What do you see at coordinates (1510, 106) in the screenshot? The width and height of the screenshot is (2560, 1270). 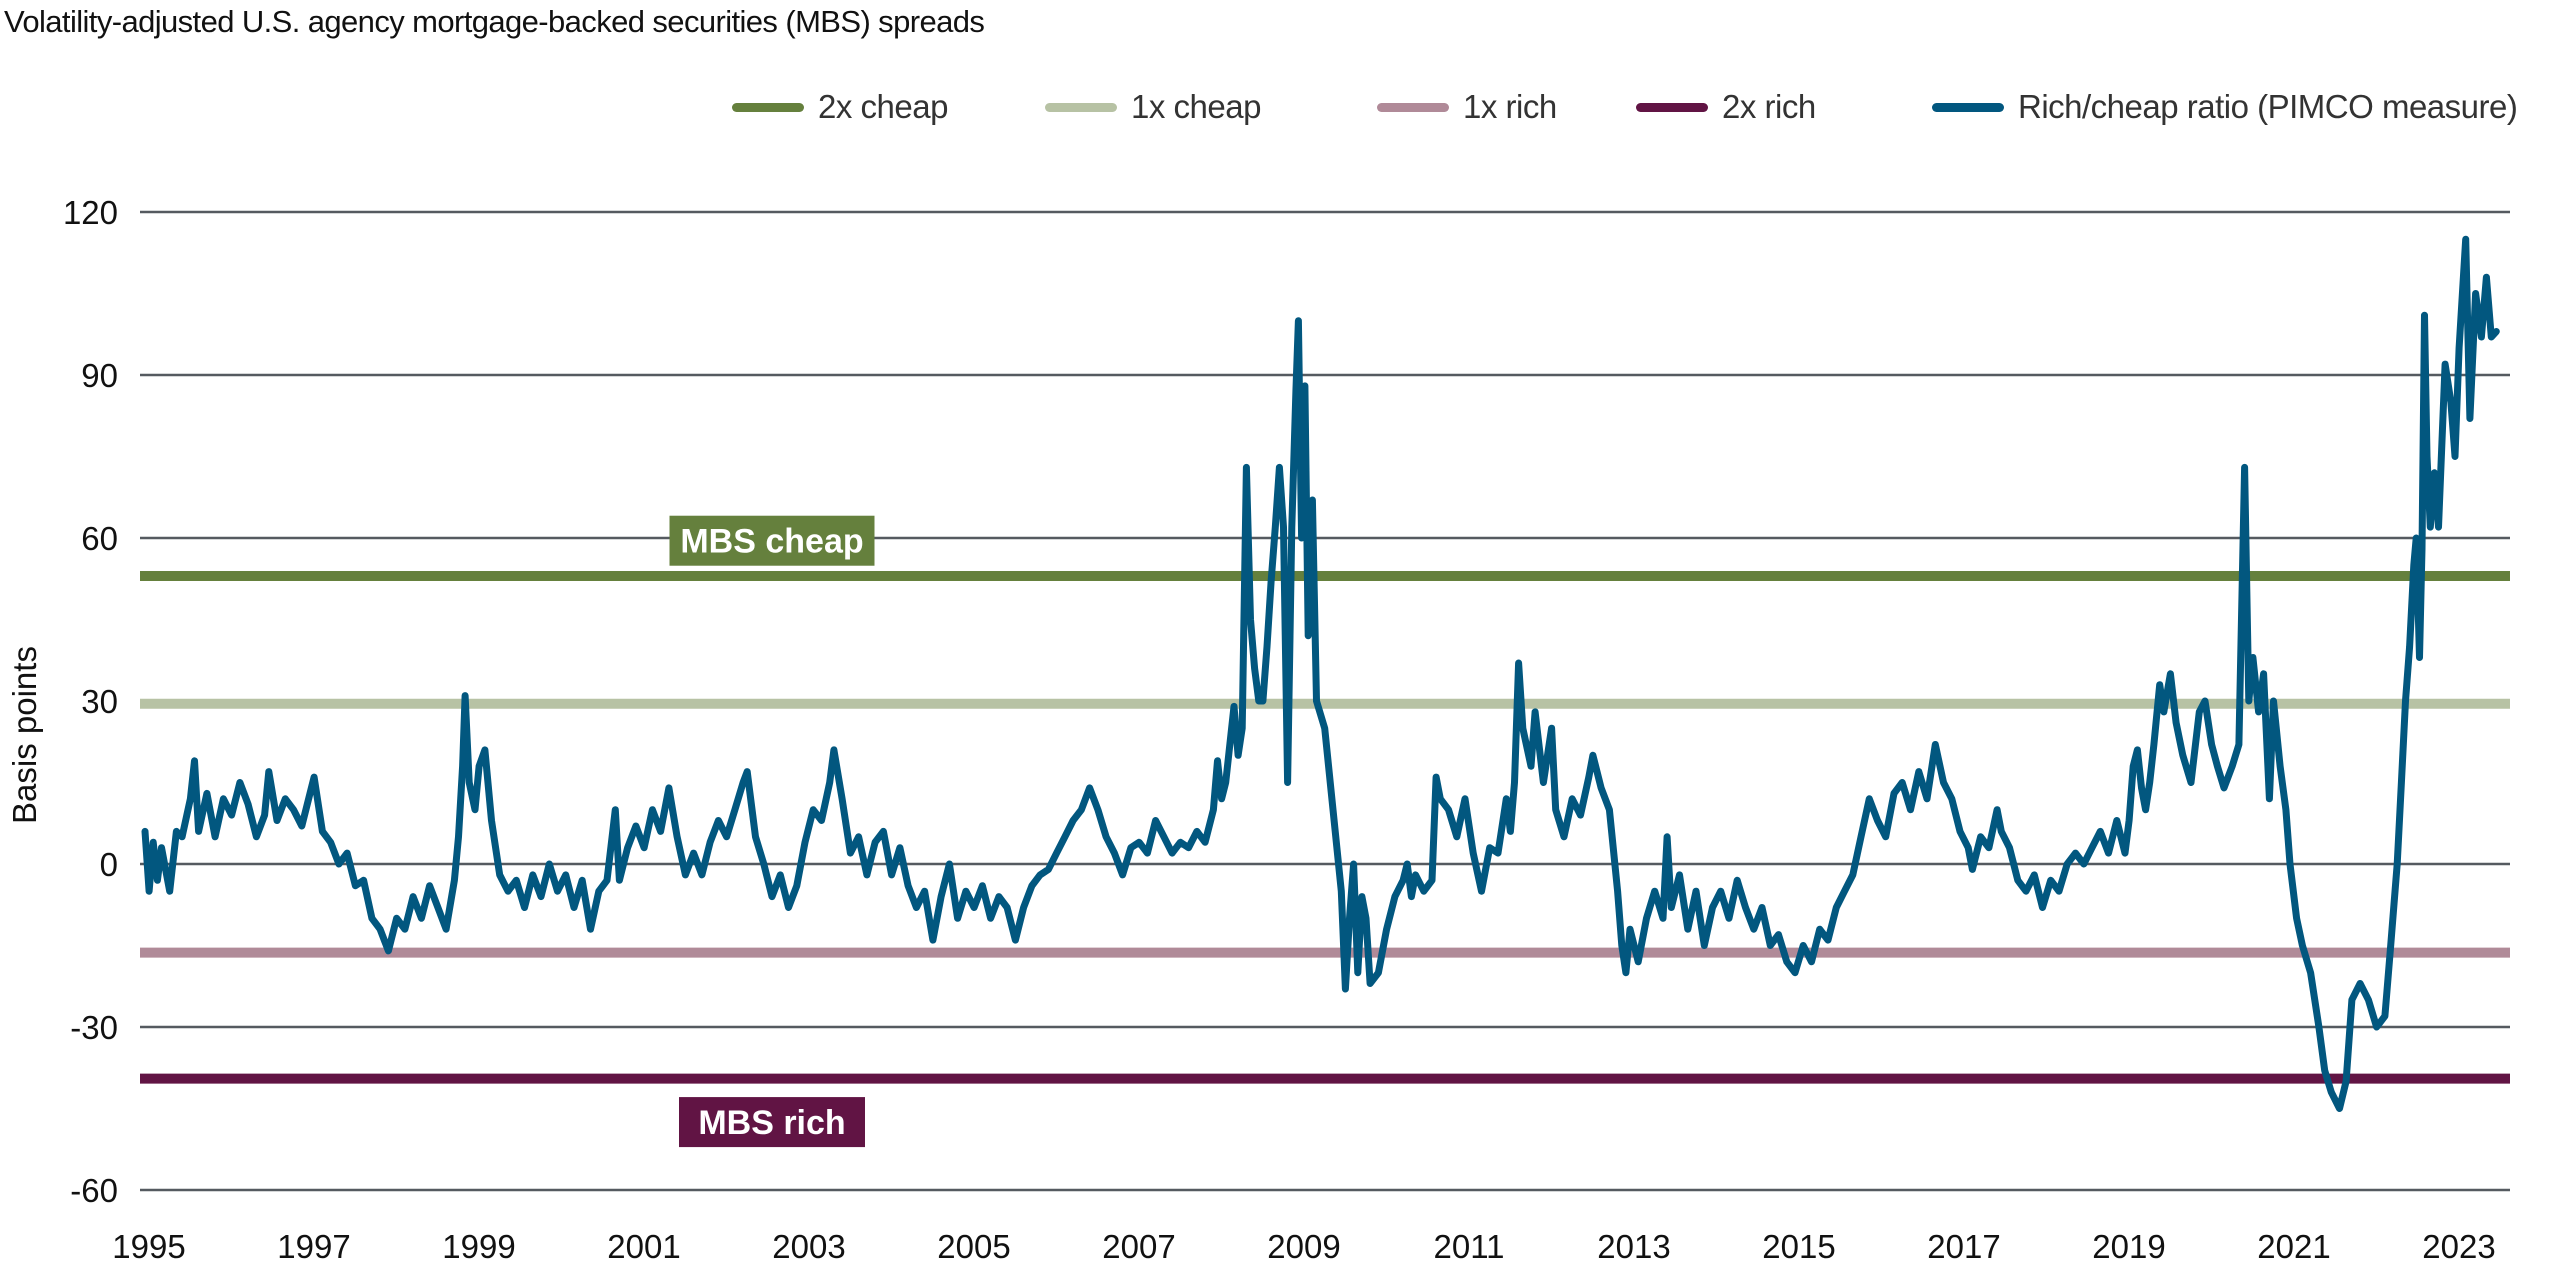 I see `legend-label: 1x rich` at bounding box center [1510, 106].